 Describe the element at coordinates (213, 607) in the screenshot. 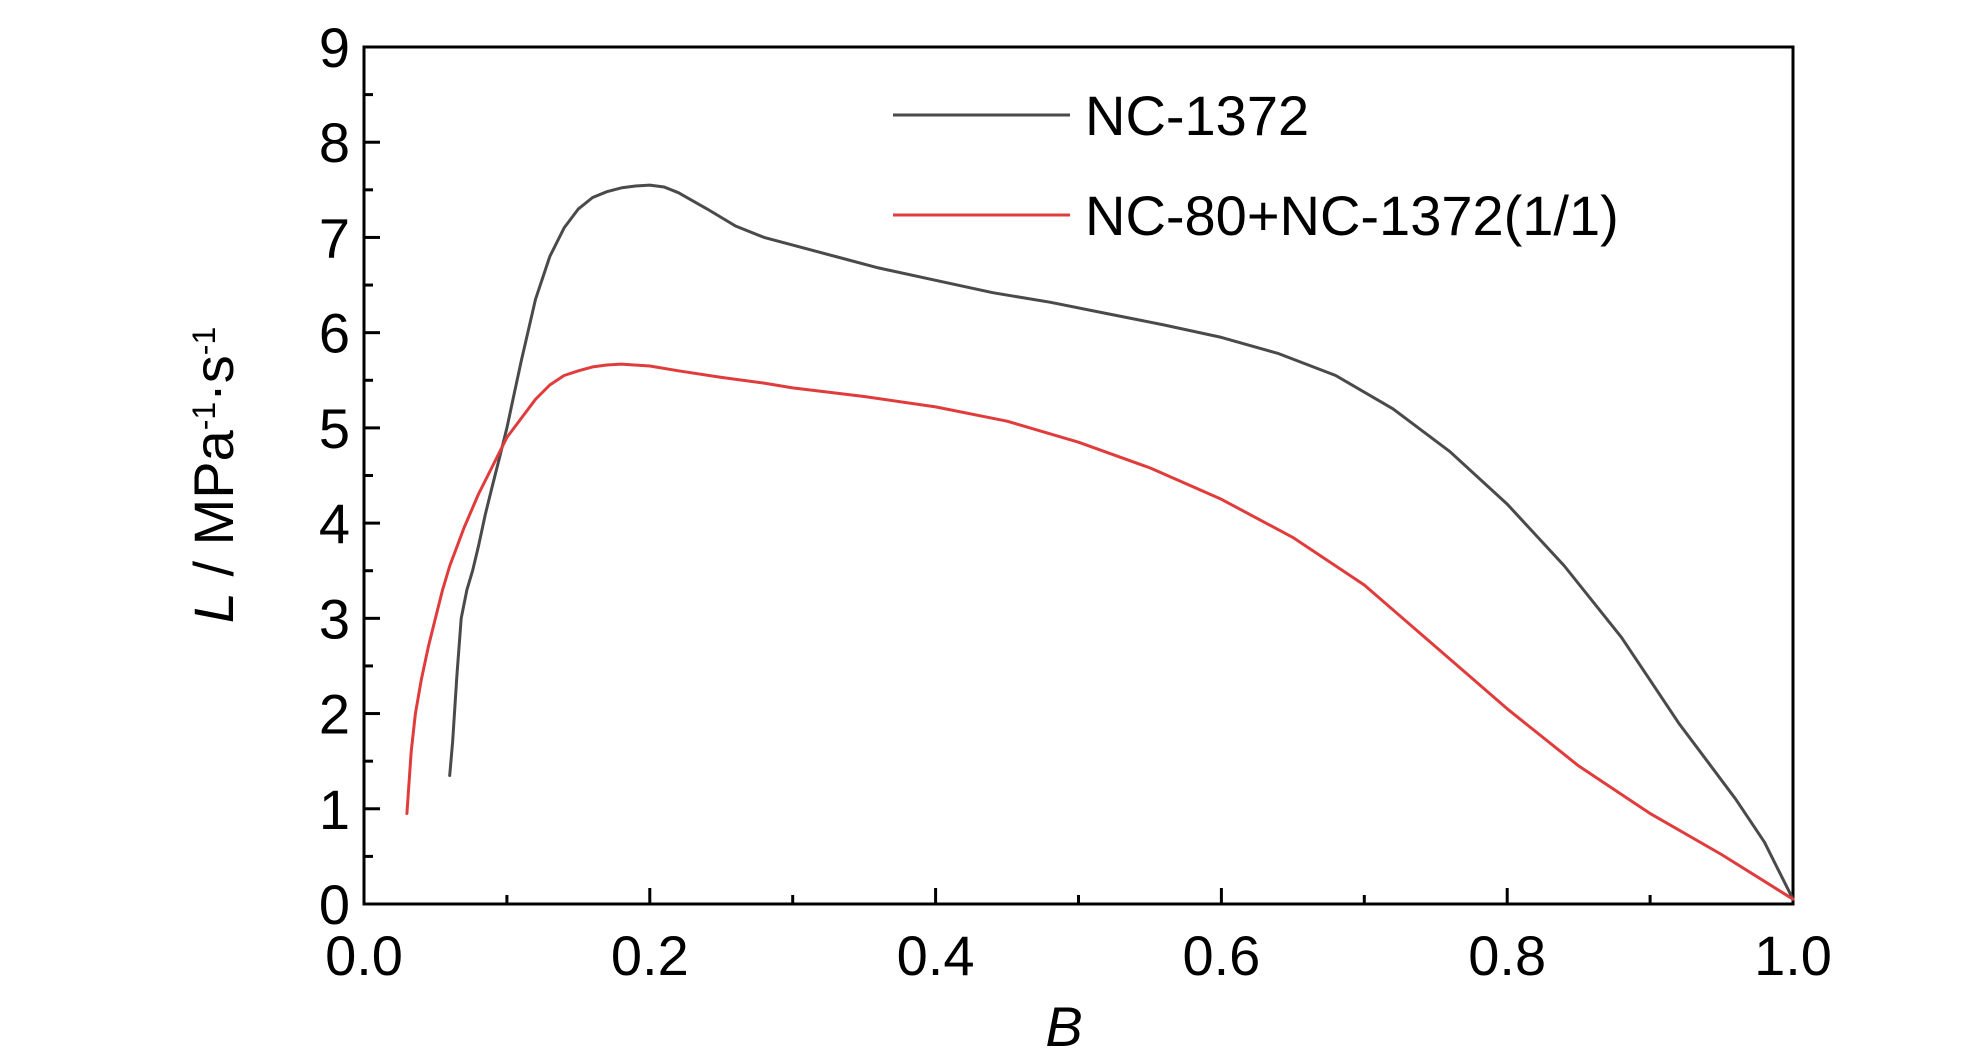

I see `y-axis-title-main: L` at that location.